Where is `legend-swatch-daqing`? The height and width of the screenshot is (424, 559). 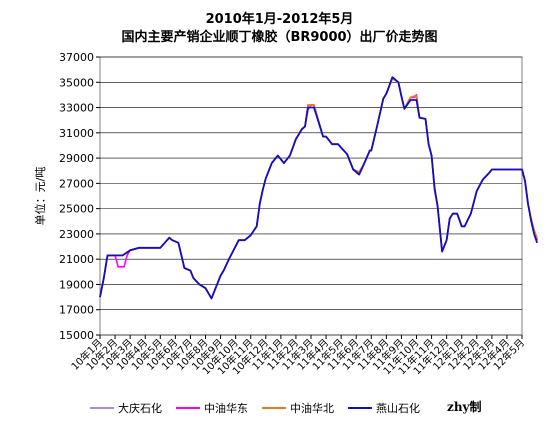
legend-swatch-daqing is located at coordinates (102, 408).